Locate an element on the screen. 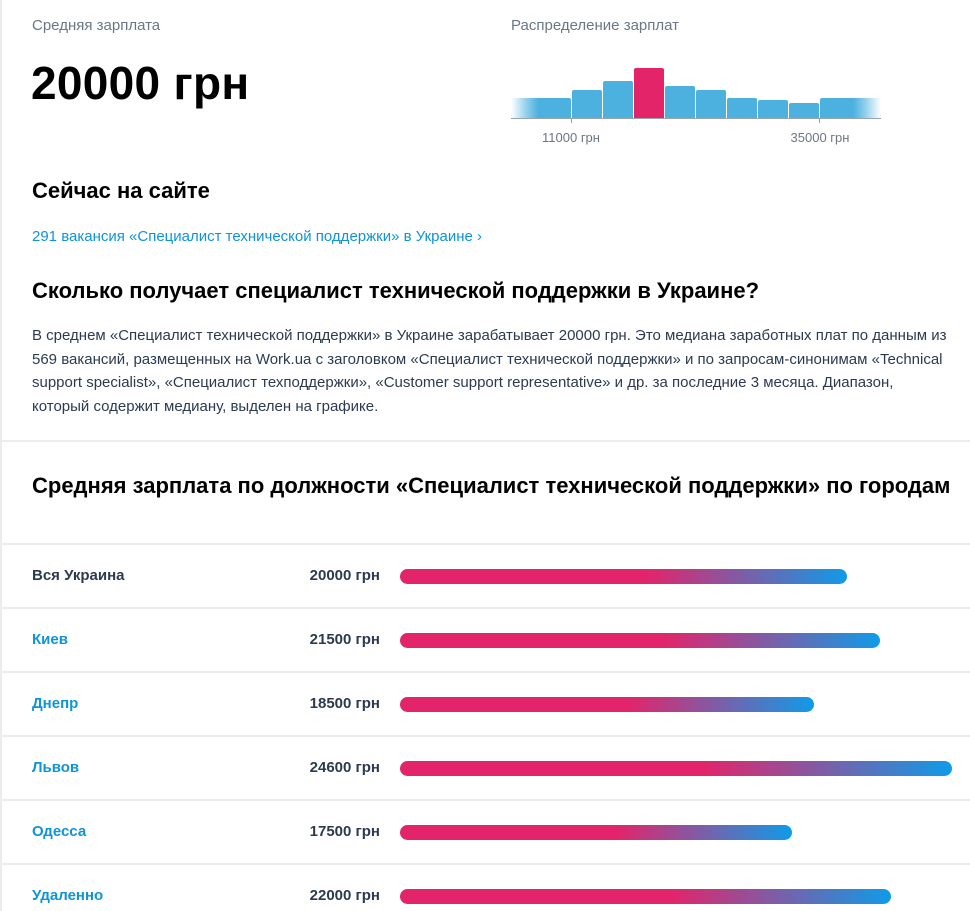 This screenshot has height=911, width=970. histogram-tick-label-high: 35000 грн is located at coordinates (820, 137).